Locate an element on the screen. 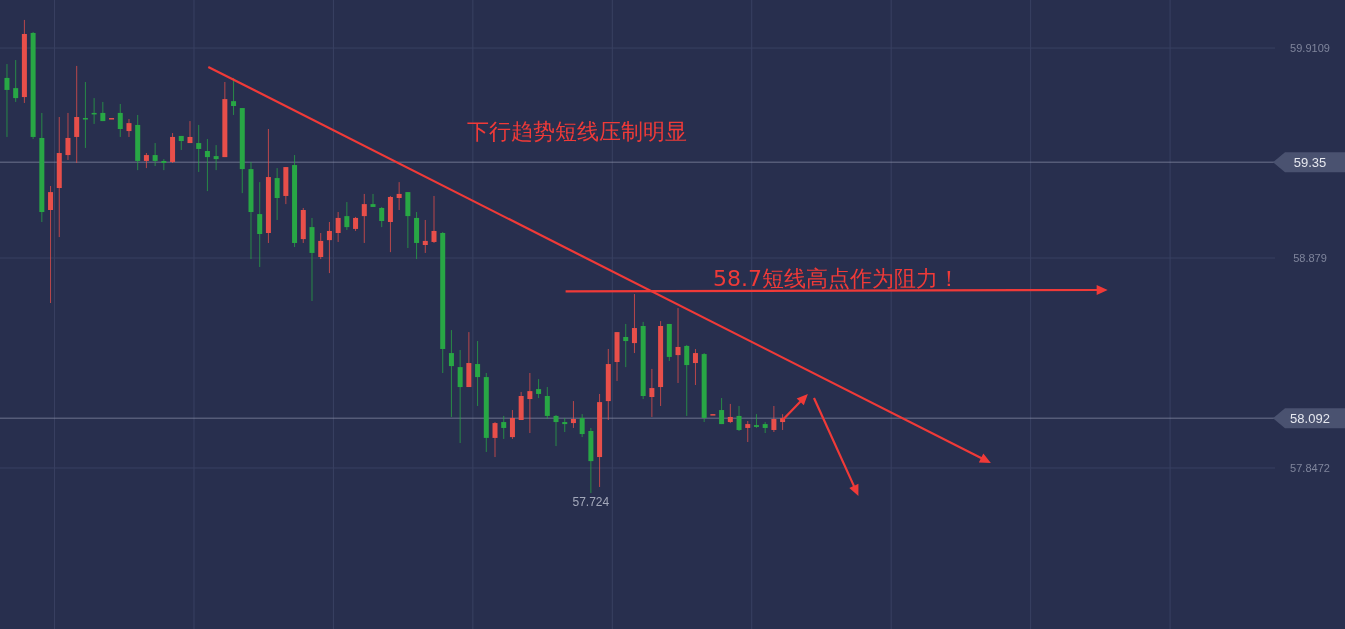  annotation: 下行趋势短线压制明显 is located at coordinates (577, 131).